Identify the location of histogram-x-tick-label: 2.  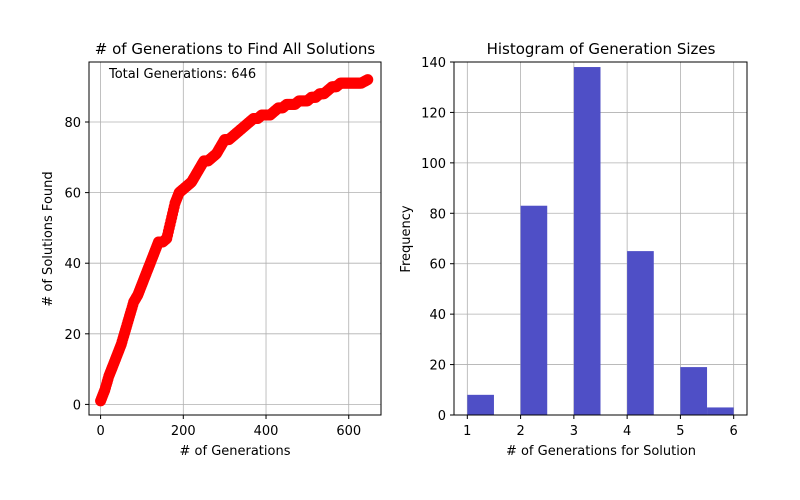
(520, 431).